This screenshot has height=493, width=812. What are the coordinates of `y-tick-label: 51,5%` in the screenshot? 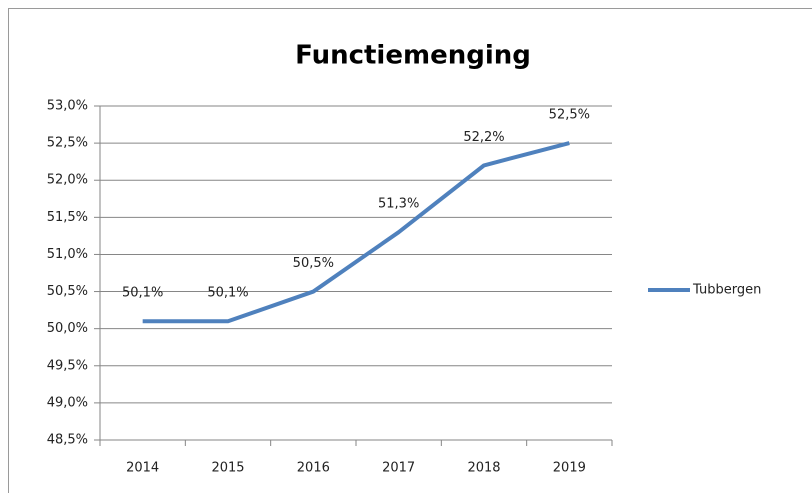 It's located at (67, 217).